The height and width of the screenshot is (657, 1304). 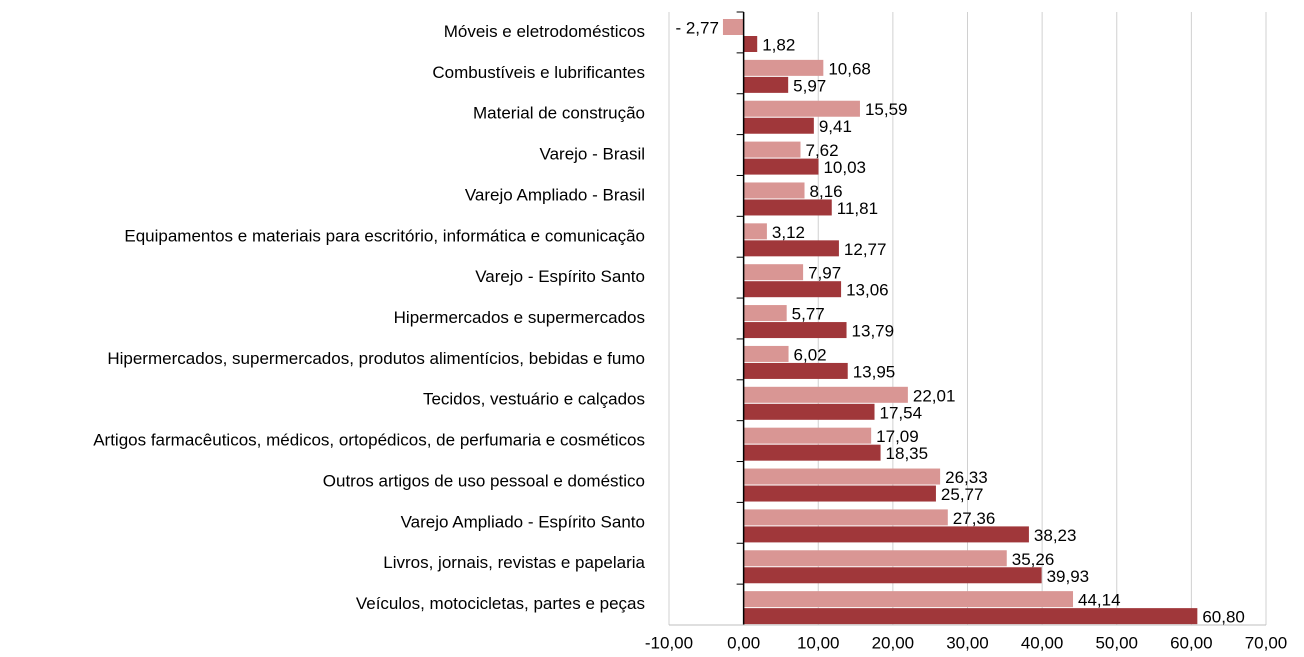 I want to click on category-label: Móveis e eletrodomésticos, so click(x=544, y=31).